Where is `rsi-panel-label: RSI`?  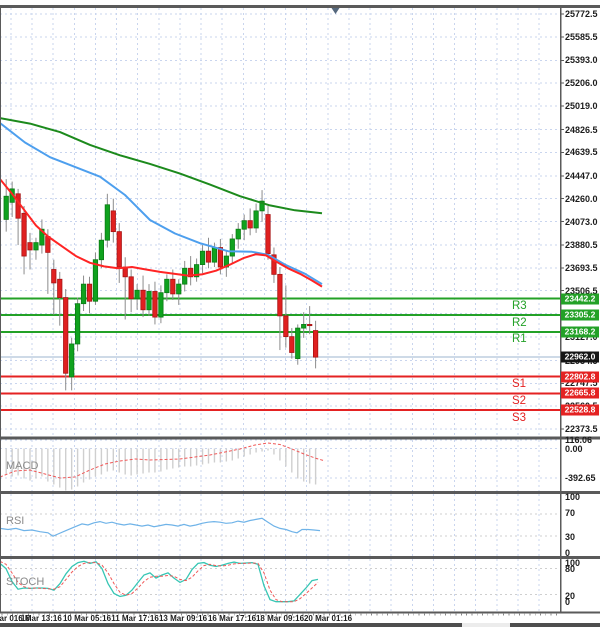 rsi-panel-label: RSI is located at coordinates (15, 521).